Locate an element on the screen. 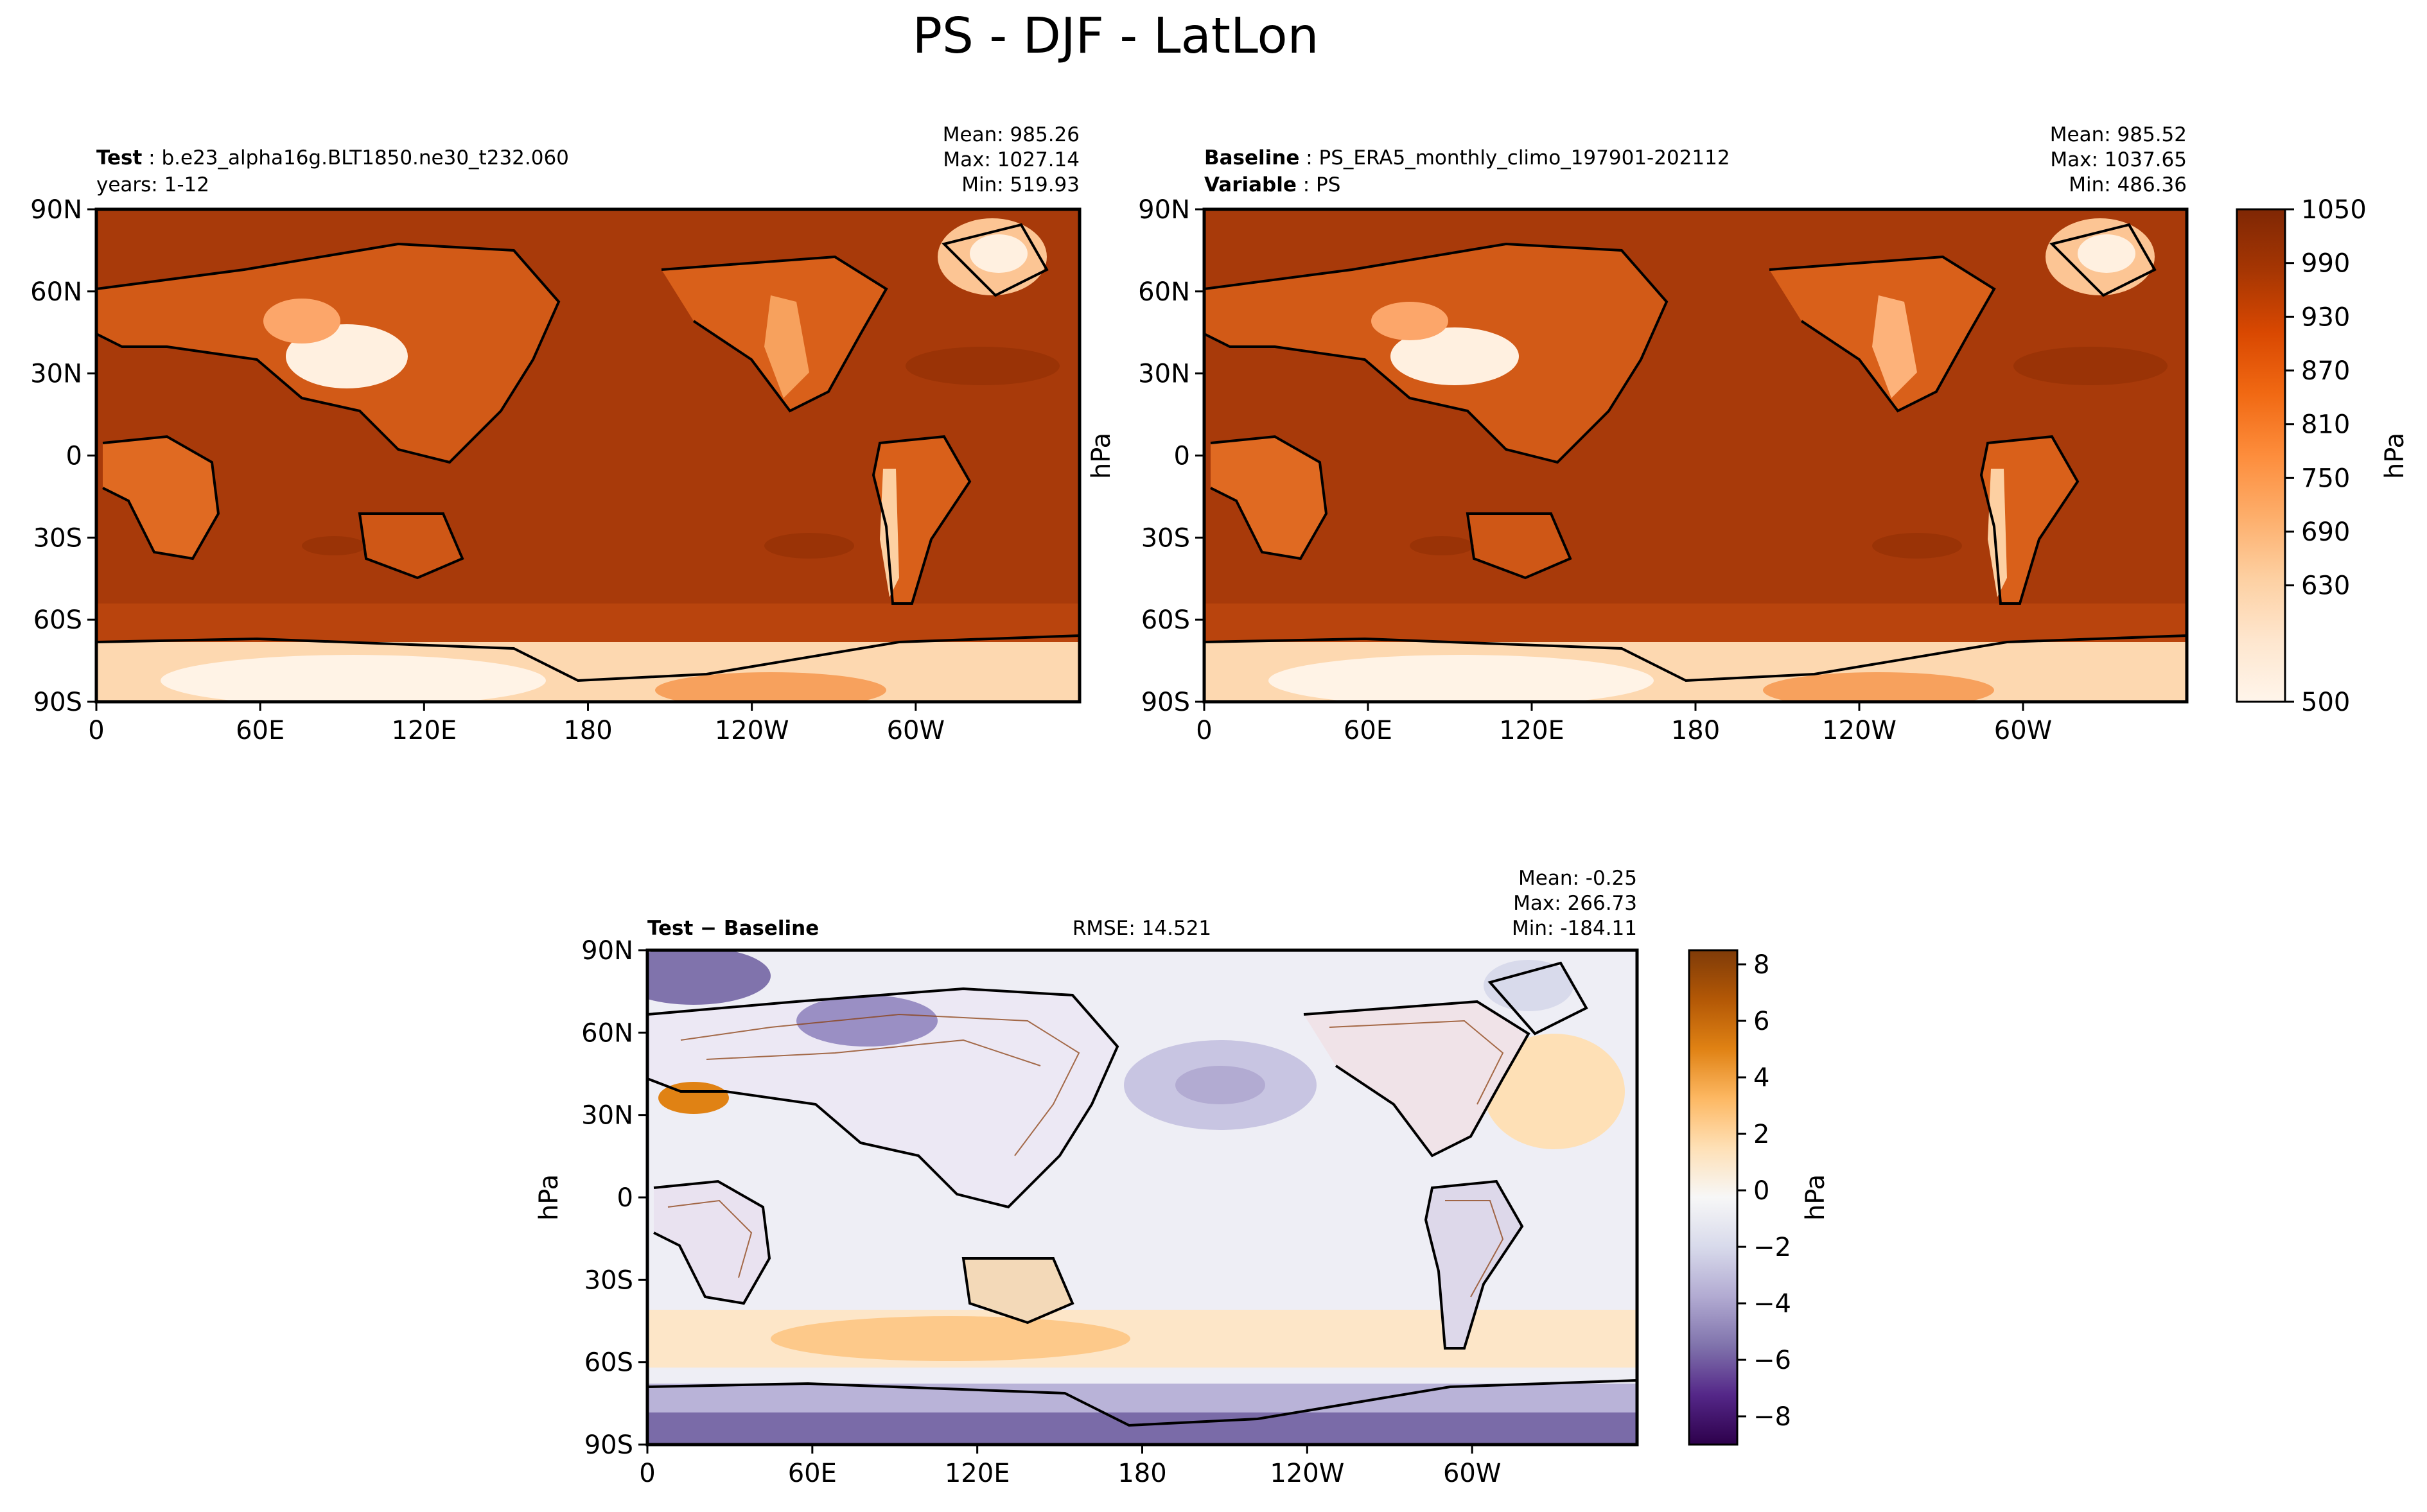 This screenshot has height=1512, width=2427. test-ytick-label-6: 90S is located at coordinates (57, 702).